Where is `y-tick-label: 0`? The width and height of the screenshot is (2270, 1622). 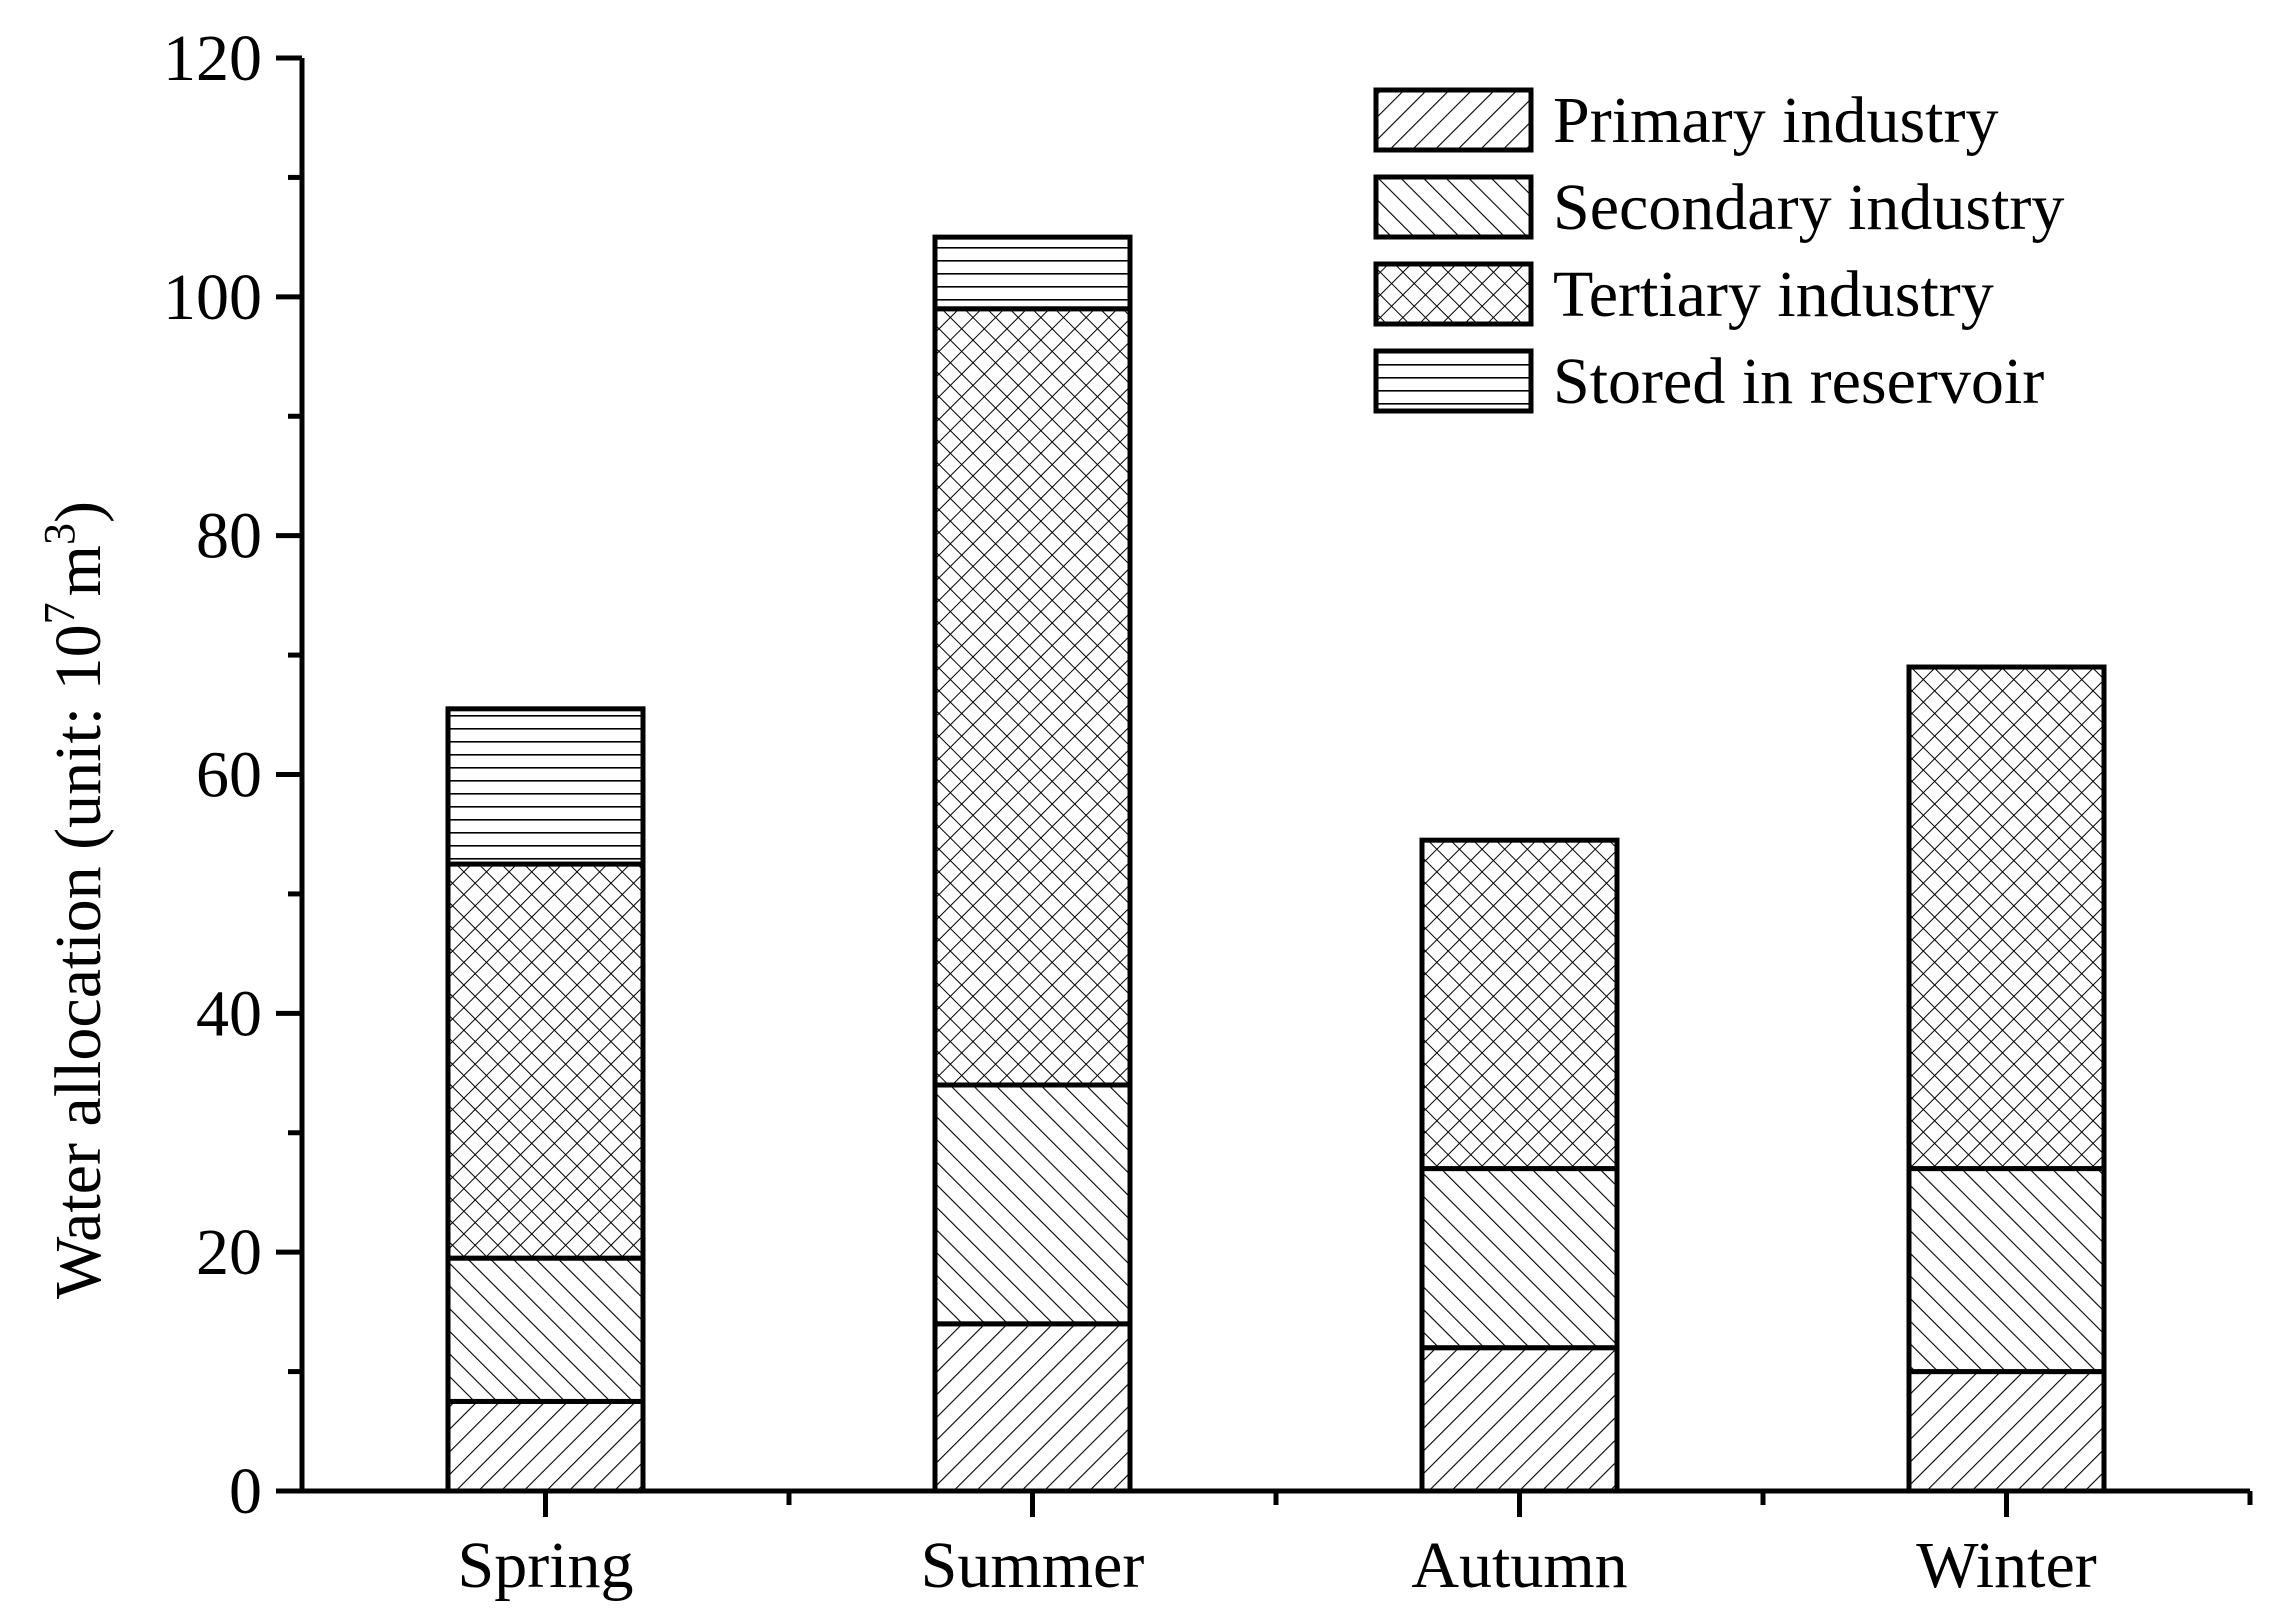 y-tick-label: 0 is located at coordinates (245, 1491).